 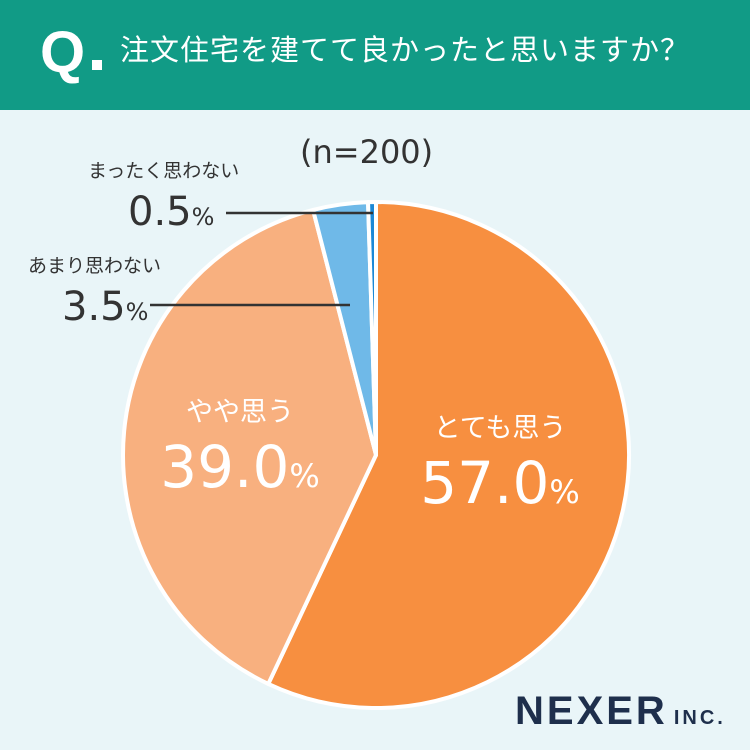 What do you see at coordinates (405, 50) in the screenshot?
I see `question-text: 注文住宅を建てて良かったと思いますか？` at bounding box center [405, 50].